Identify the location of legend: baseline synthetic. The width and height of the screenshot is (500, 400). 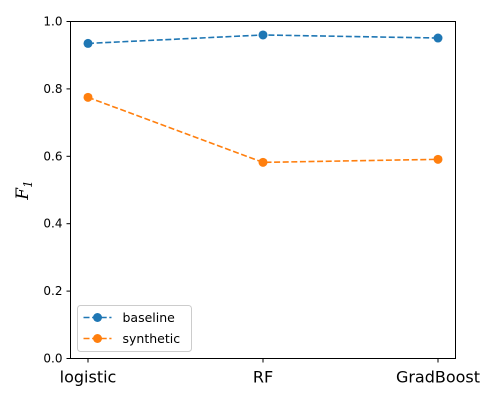
(134, 328).